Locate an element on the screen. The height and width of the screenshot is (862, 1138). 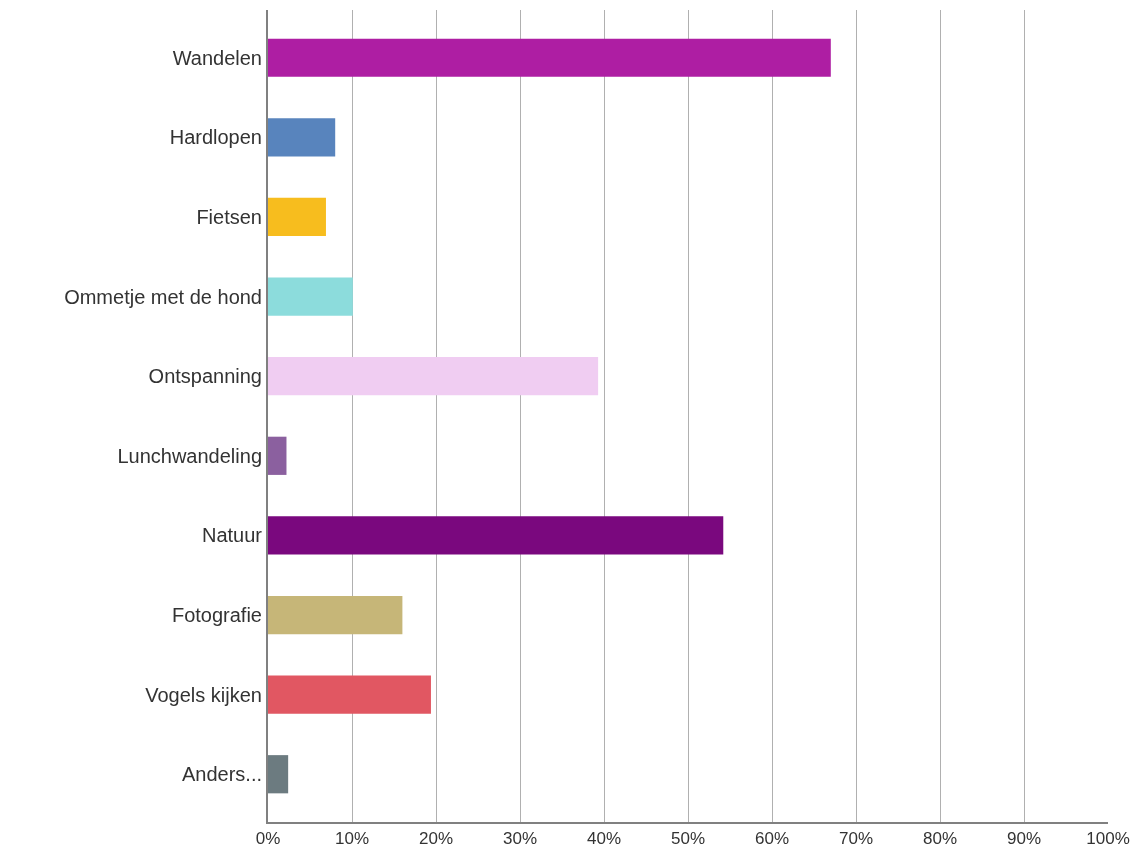
x-tick-label: 60% is located at coordinates (772, 839).